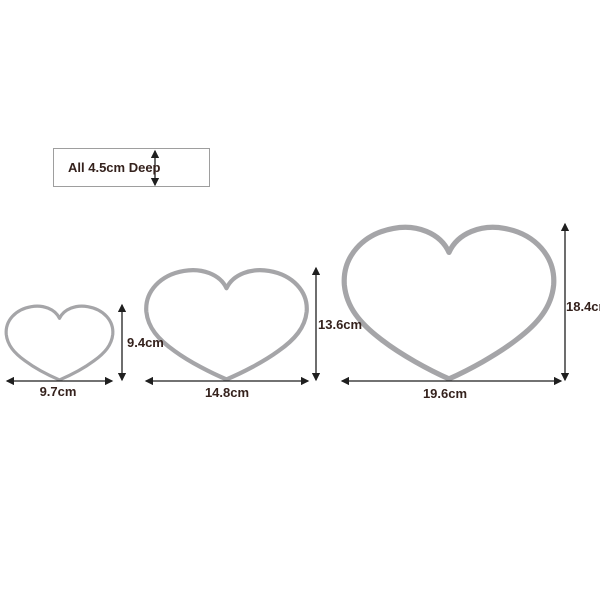 The image size is (600, 600). Describe the element at coordinates (226, 324) in the screenshot. I see `heart-outline-medium` at that location.